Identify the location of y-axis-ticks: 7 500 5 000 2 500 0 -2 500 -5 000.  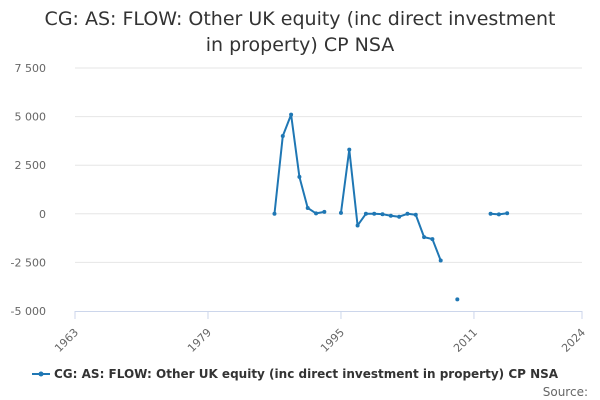
(28, 190).